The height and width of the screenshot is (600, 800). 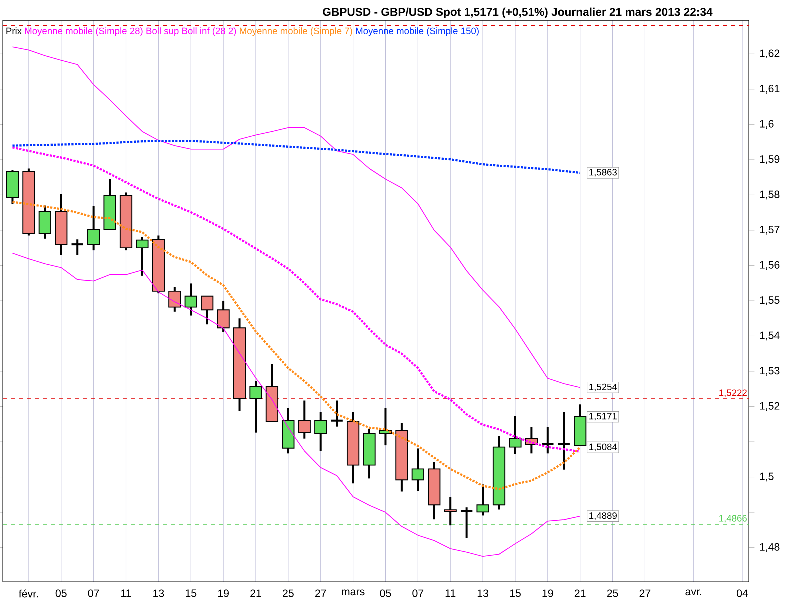 I want to click on data-label: 1,5254, so click(x=604, y=388).